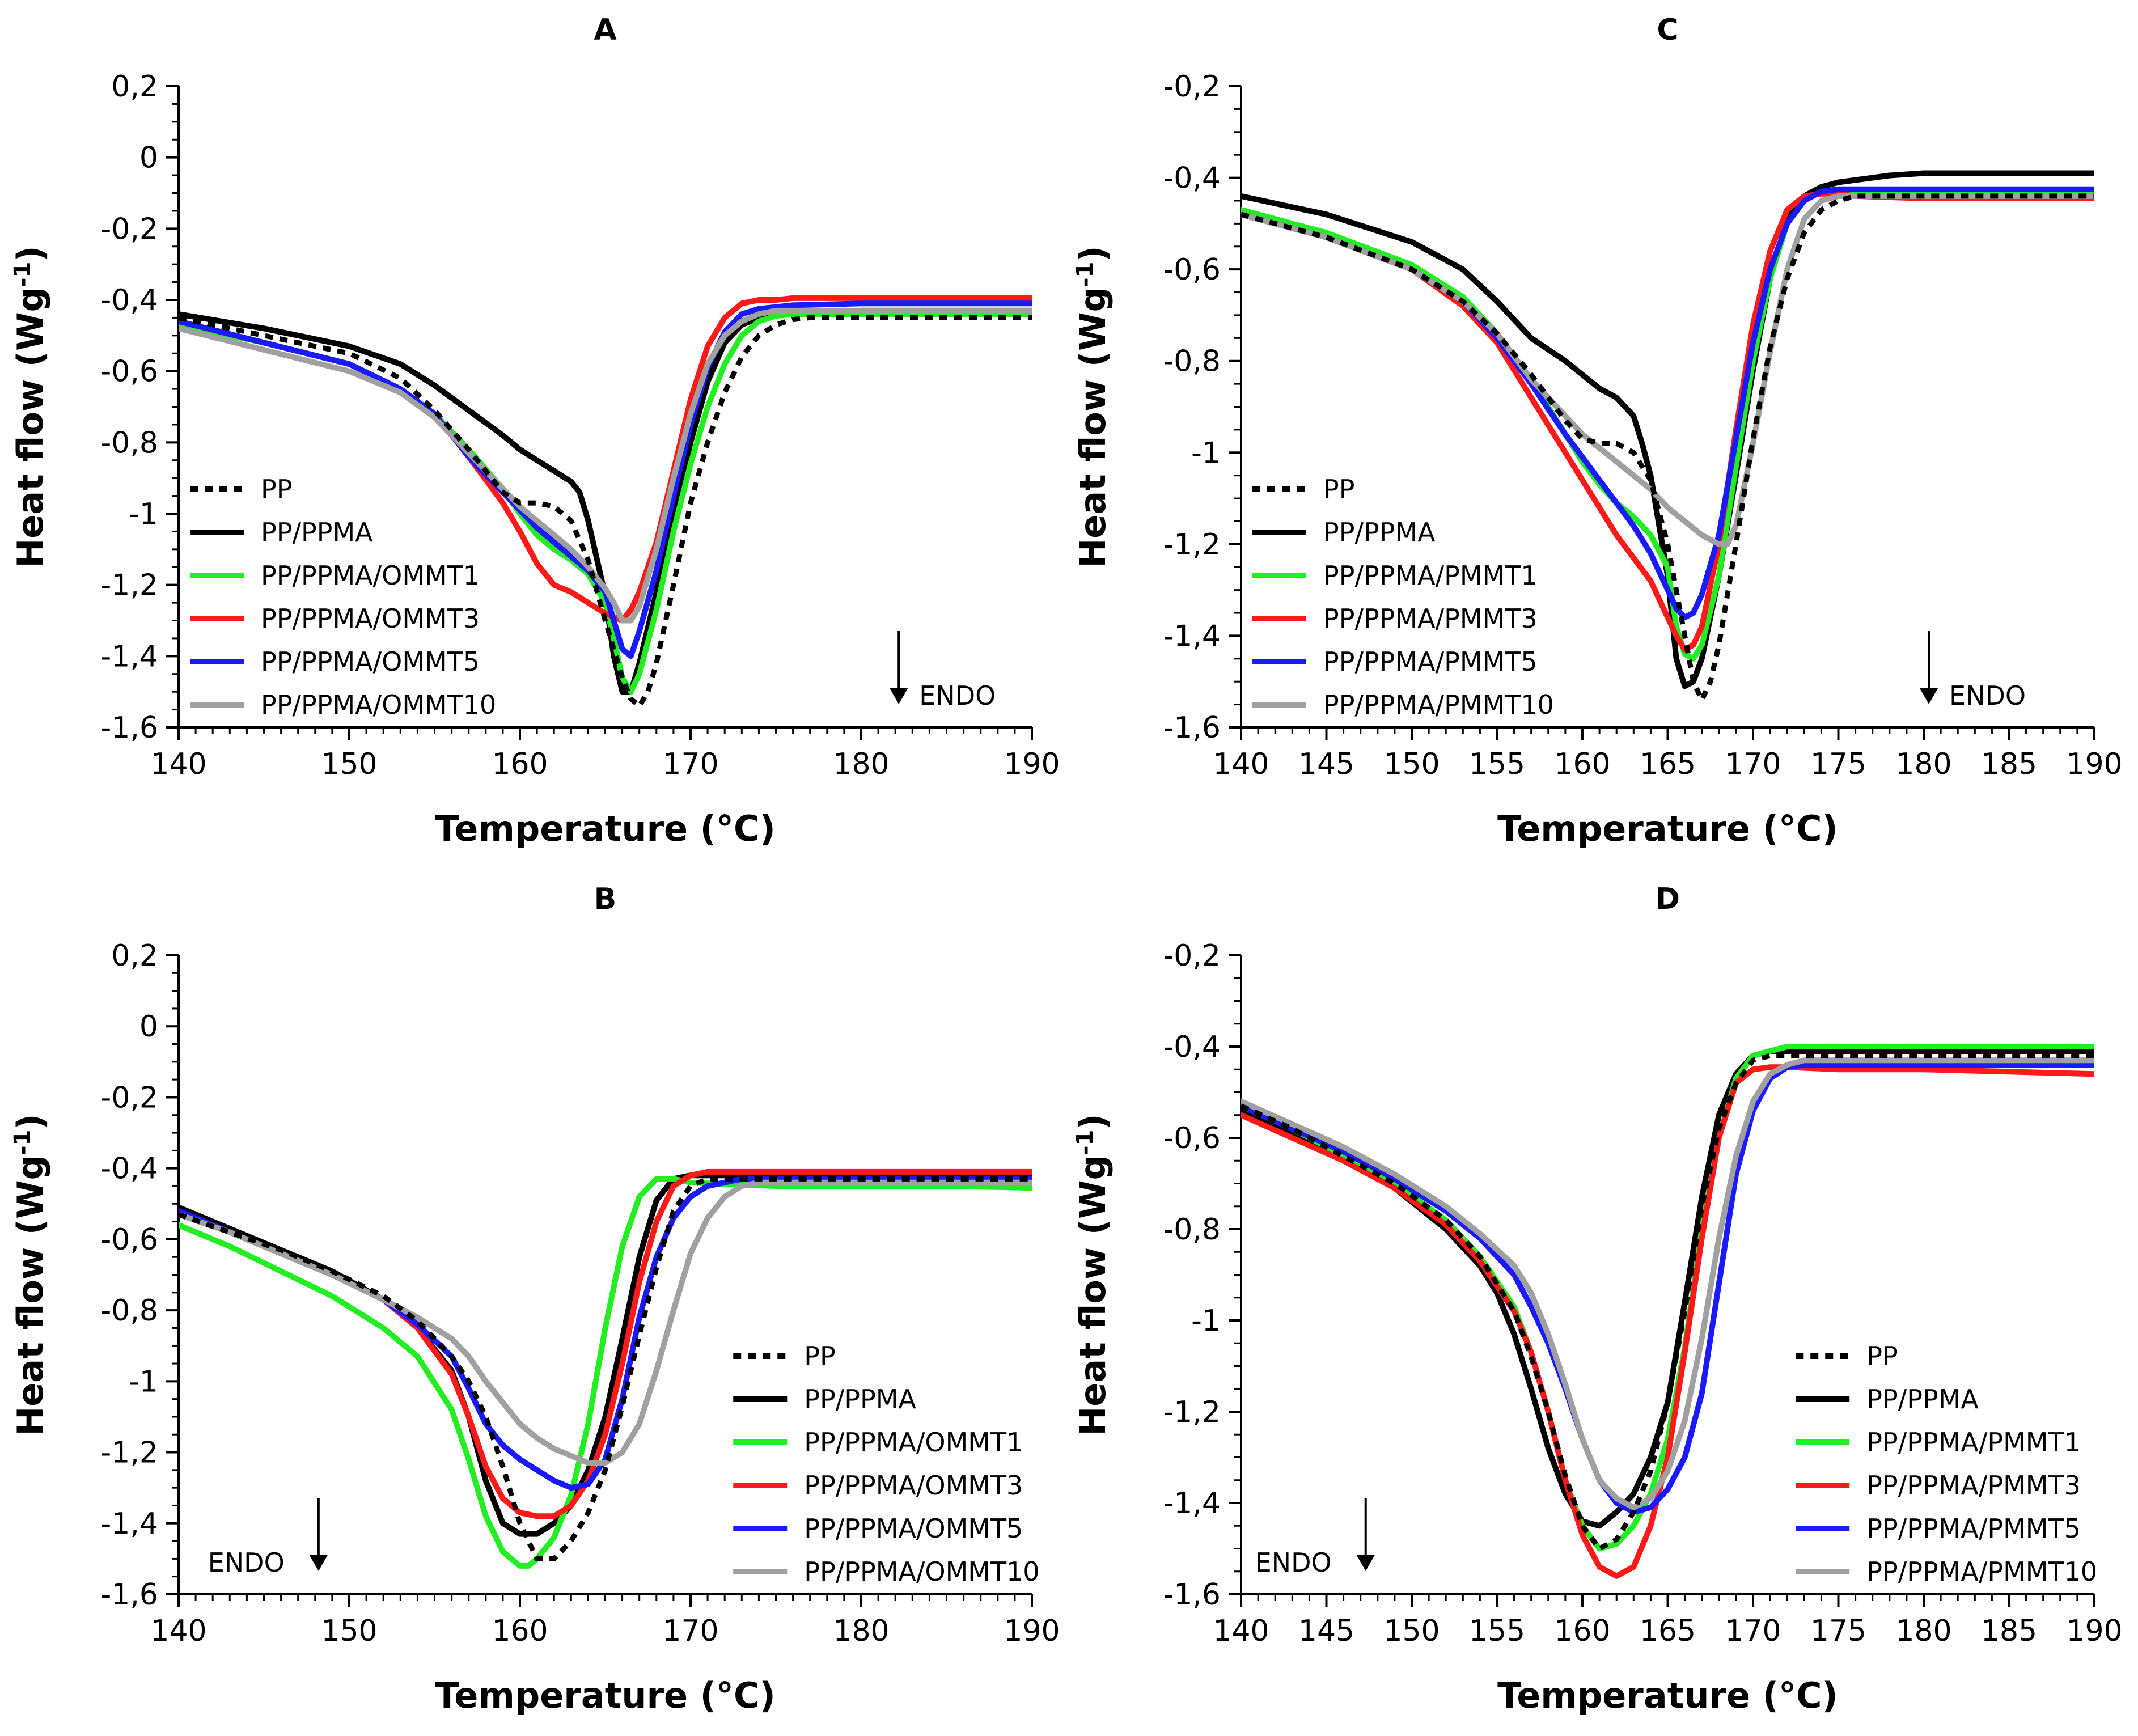 The width and height of the screenshot is (2138, 1736). I want to click on x-tick-label: 150, so click(1411, 764).